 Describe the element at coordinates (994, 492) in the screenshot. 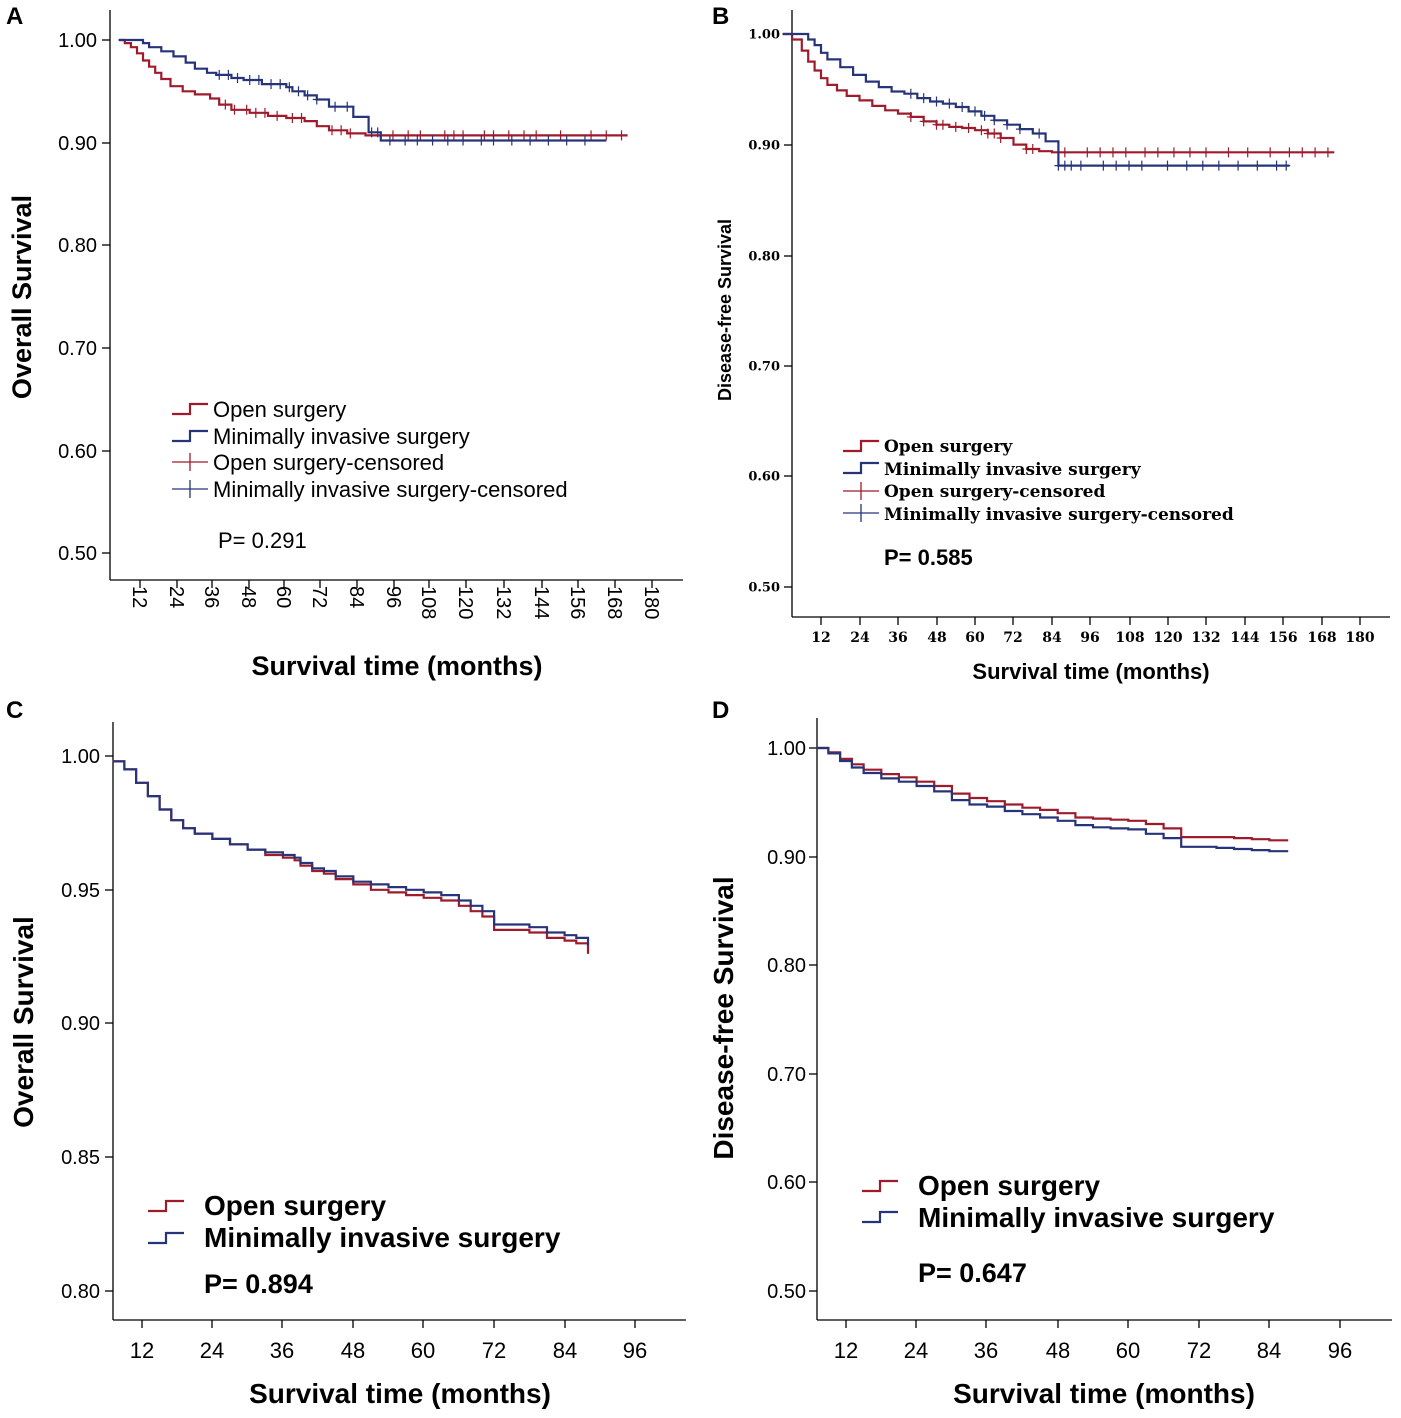

I see `legend-label-open-censored: Open surgery-censored` at that location.